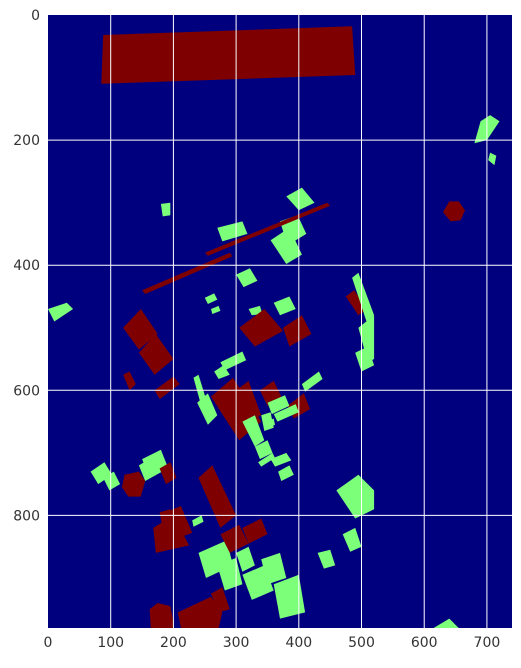  Describe the element at coordinates (48, 643) in the screenshot. I see `x-tick-label: 0` at that location.